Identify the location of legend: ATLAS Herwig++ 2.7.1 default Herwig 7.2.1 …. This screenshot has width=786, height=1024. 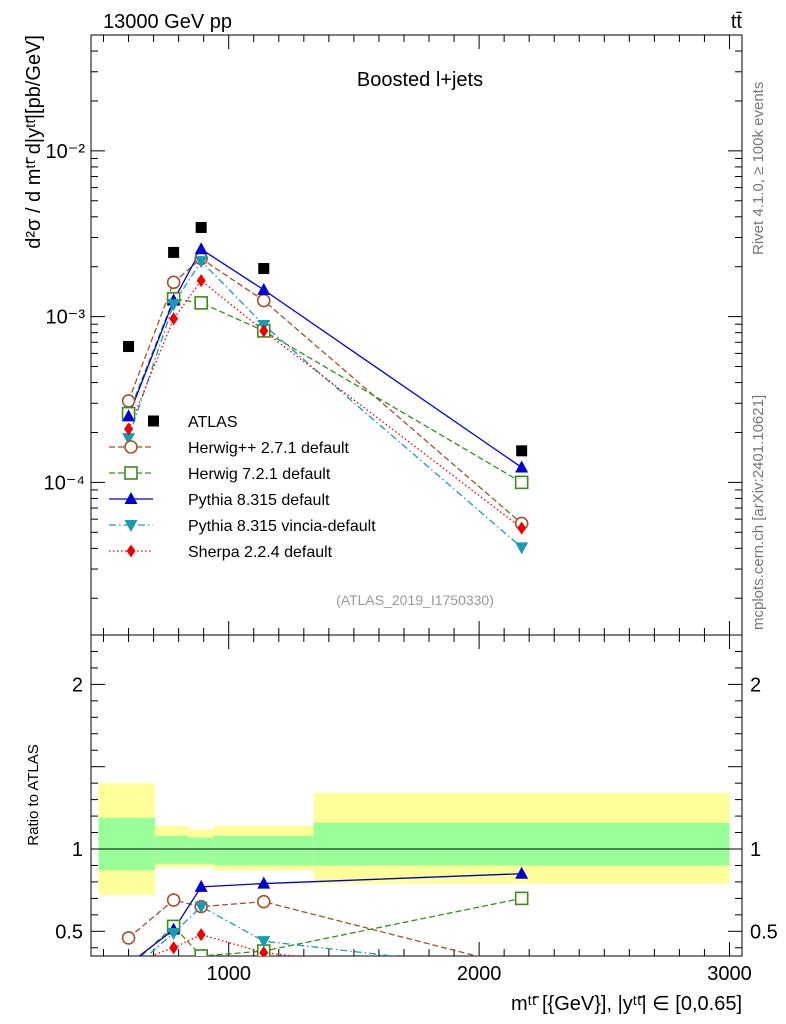
(242, 487).